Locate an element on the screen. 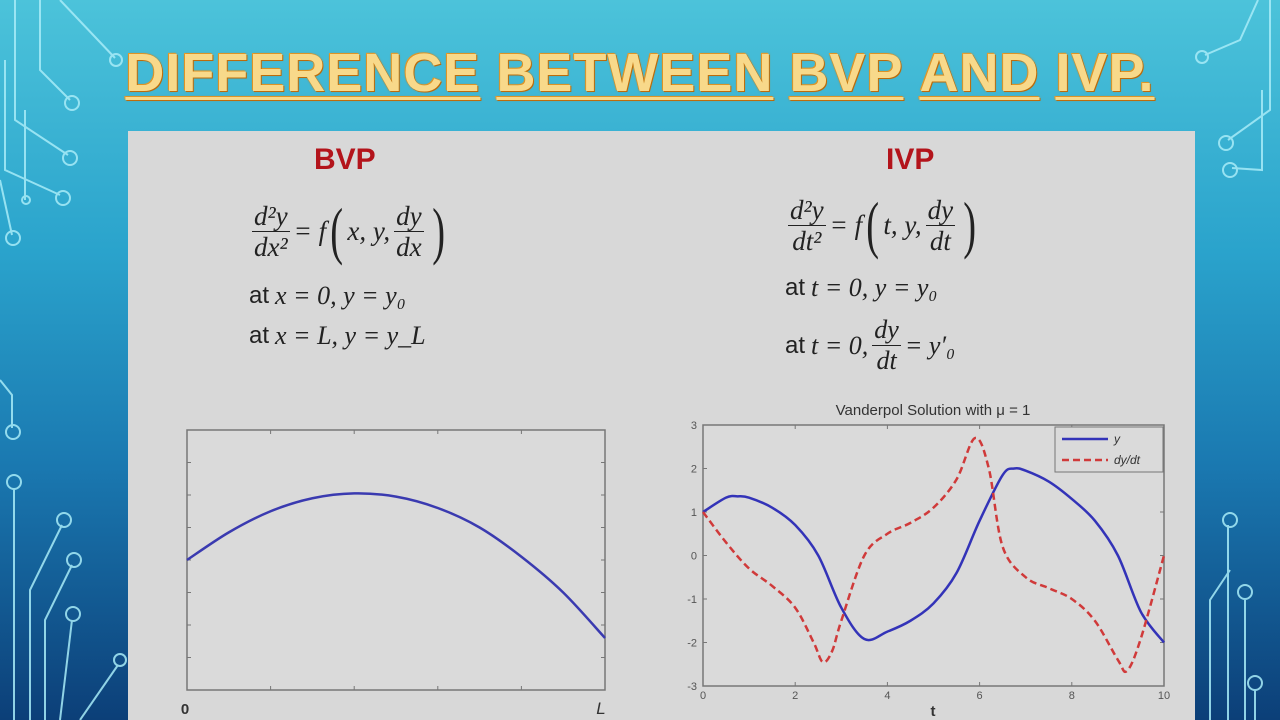 The width and height of the screenshot is (1280, 720). second-derivative: d²y dx² is located at coordinates (271, 231).